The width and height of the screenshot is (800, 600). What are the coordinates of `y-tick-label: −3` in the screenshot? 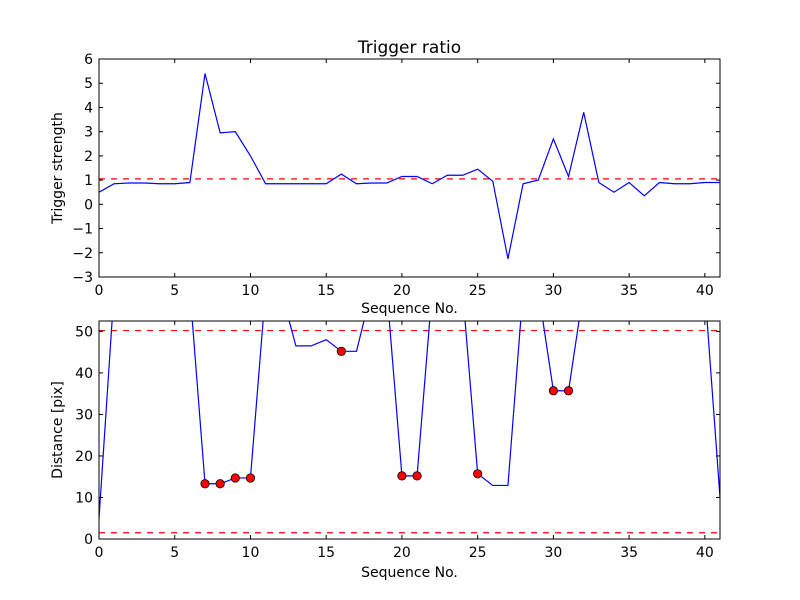 It's located at (82, 278).